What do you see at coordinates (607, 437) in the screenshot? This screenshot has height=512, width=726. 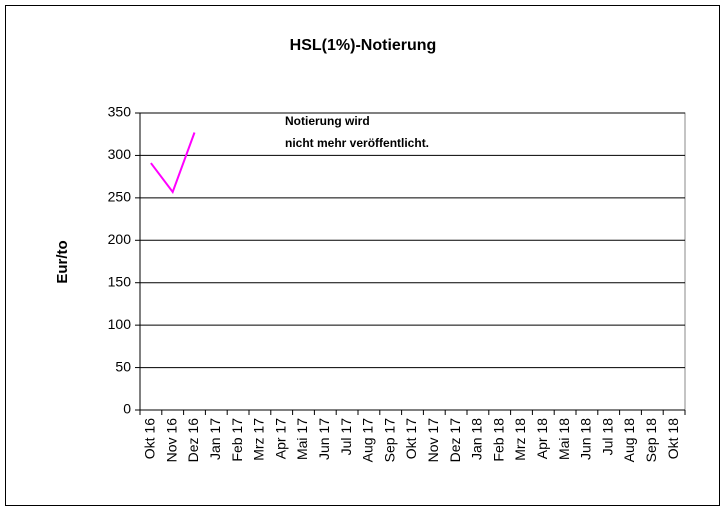 I see `x-tick-label: Jul 18` at bounding box center [607, 437].